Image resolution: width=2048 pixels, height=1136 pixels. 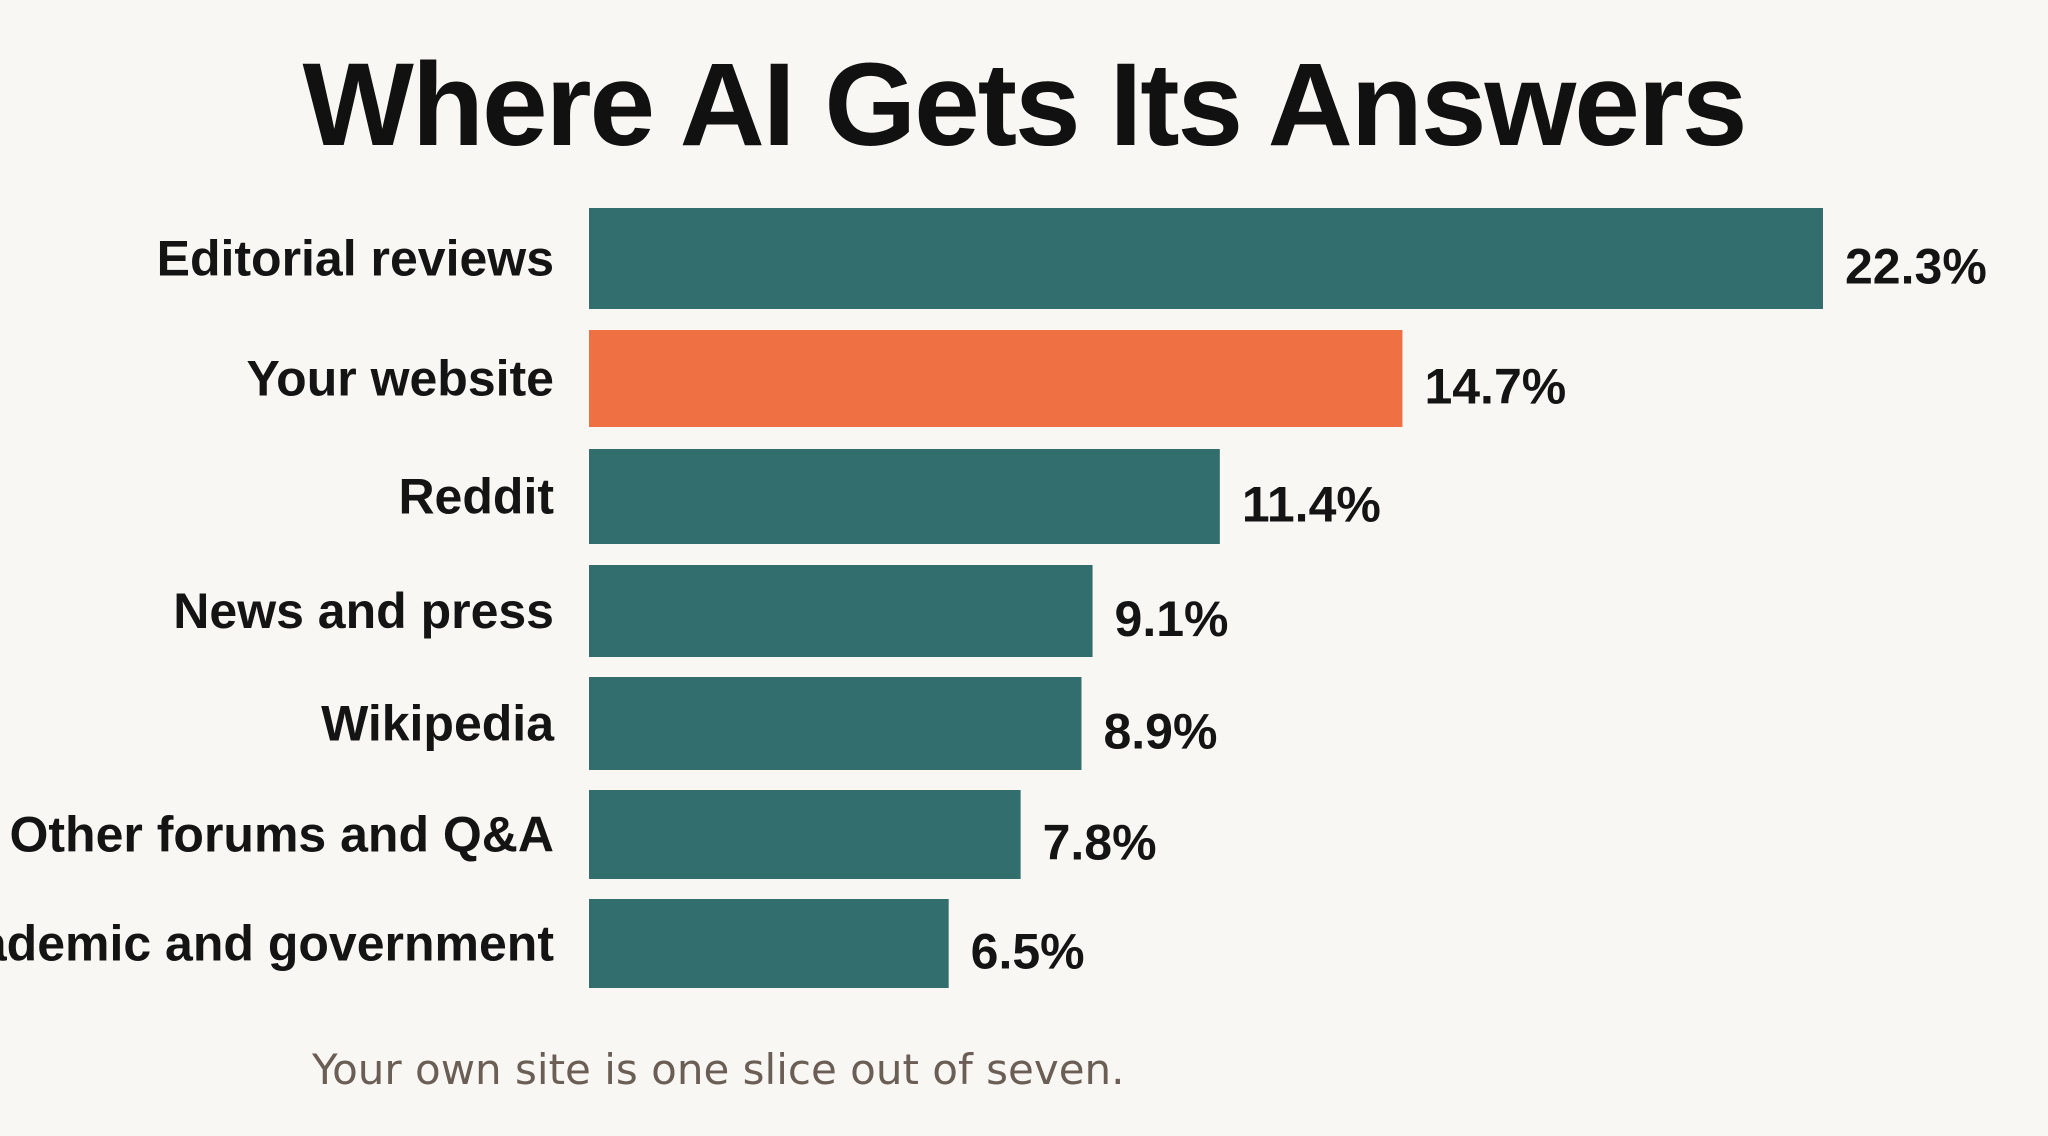 What do you see at coordinates (1311, 505) in the screenshot?
I see `value-label-2: 11.4%` at bounding box center [1311, 505].